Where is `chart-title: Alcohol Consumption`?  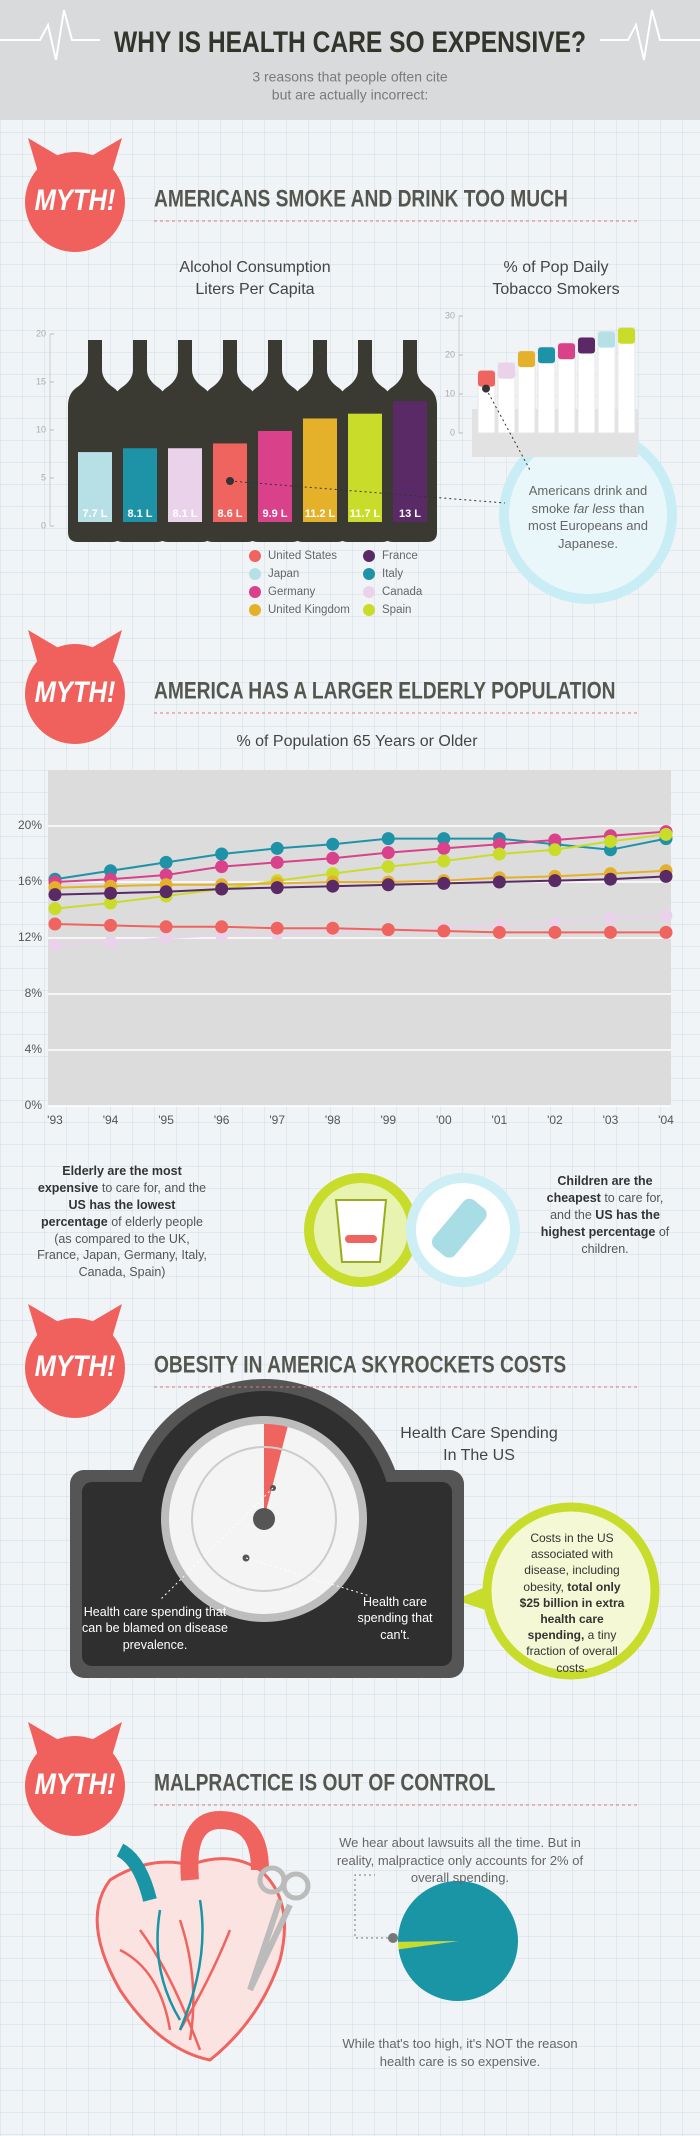
chart-title: Alcohol Consumption is located at coordinates (254, 267).